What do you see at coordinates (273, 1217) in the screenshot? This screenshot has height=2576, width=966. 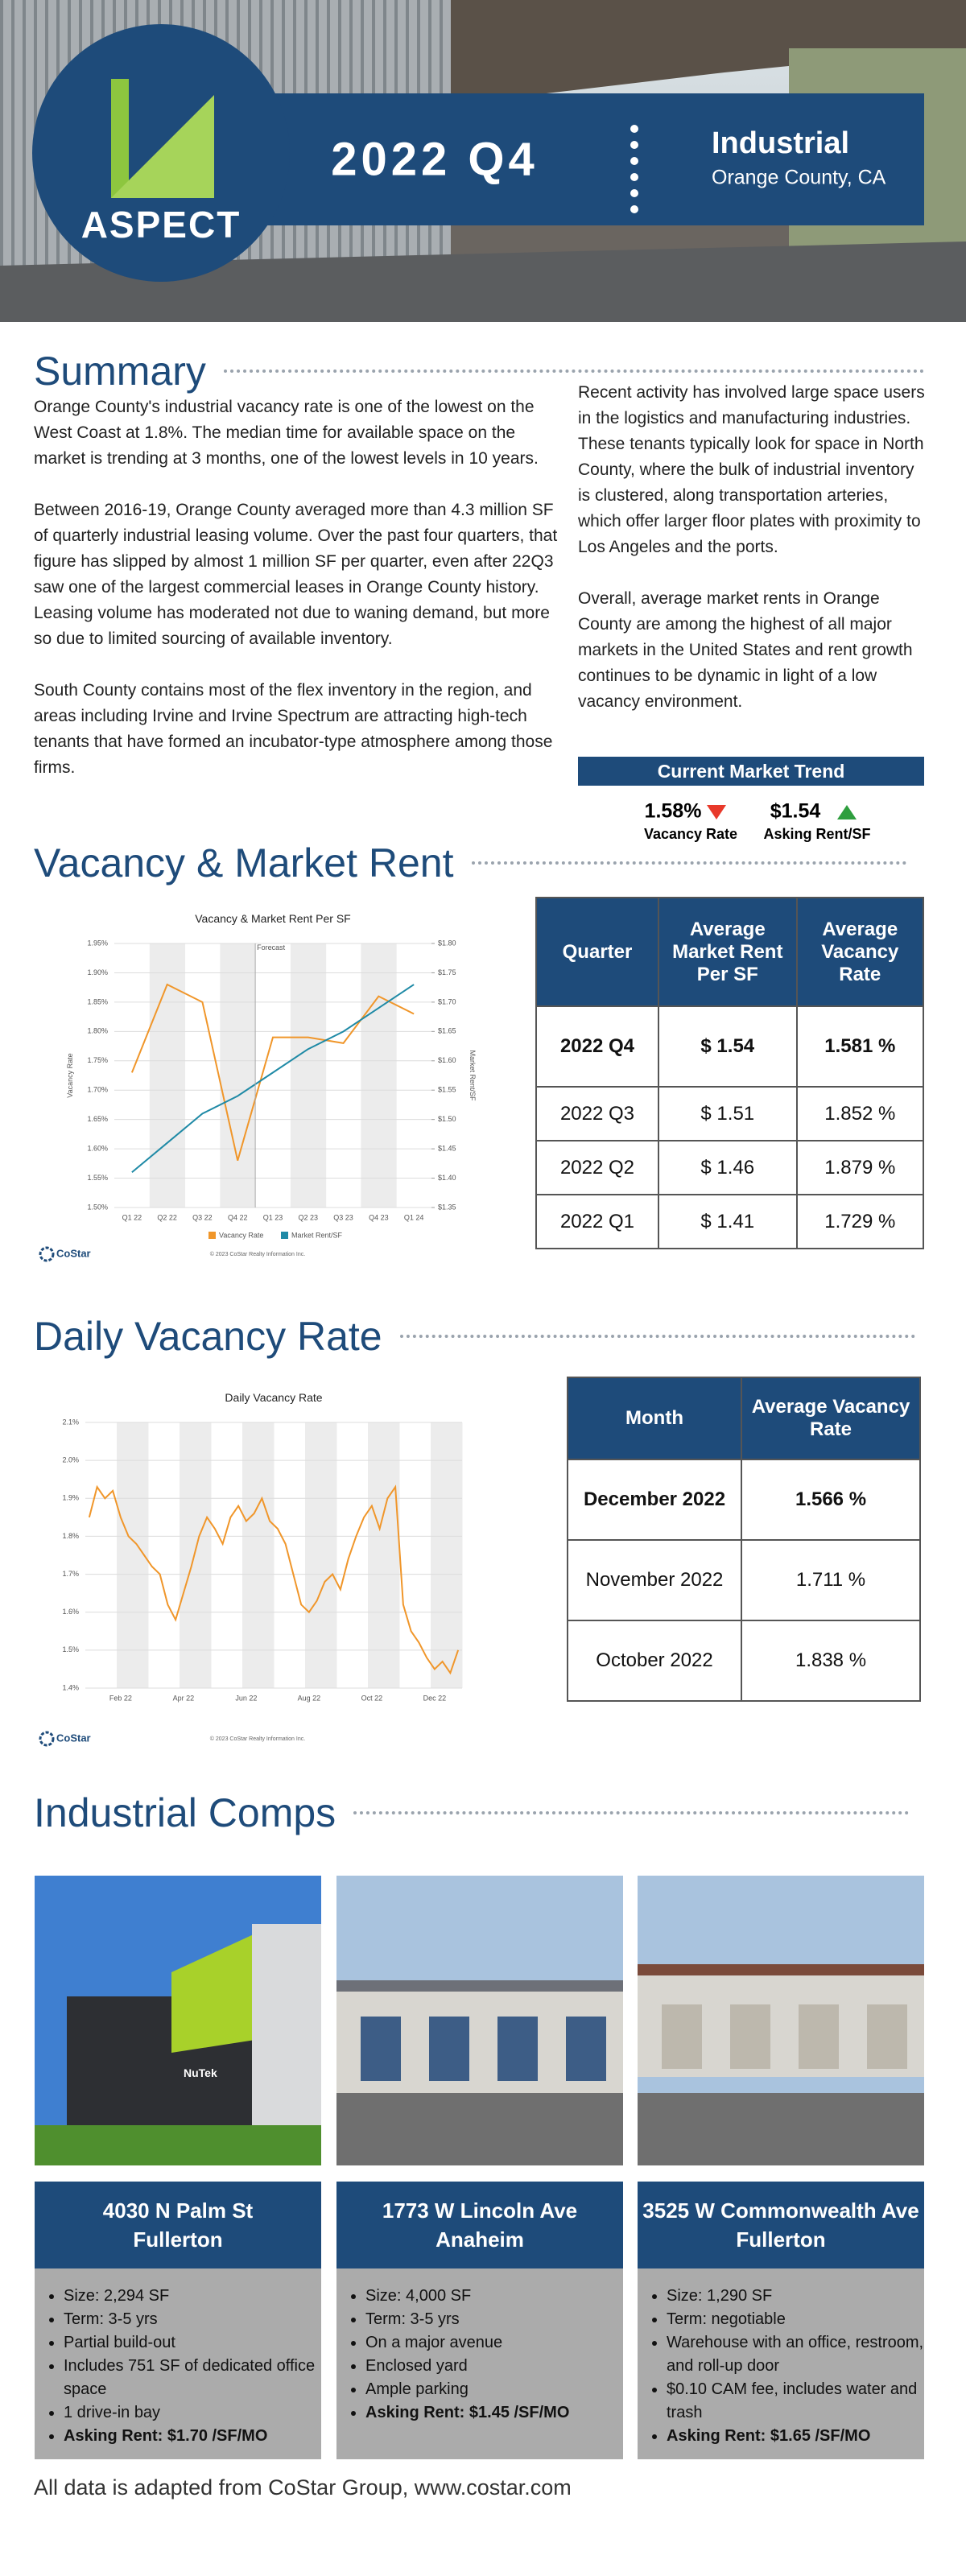 I see `x-tick-label: Q1 23` at bounding box center [273, 1217].